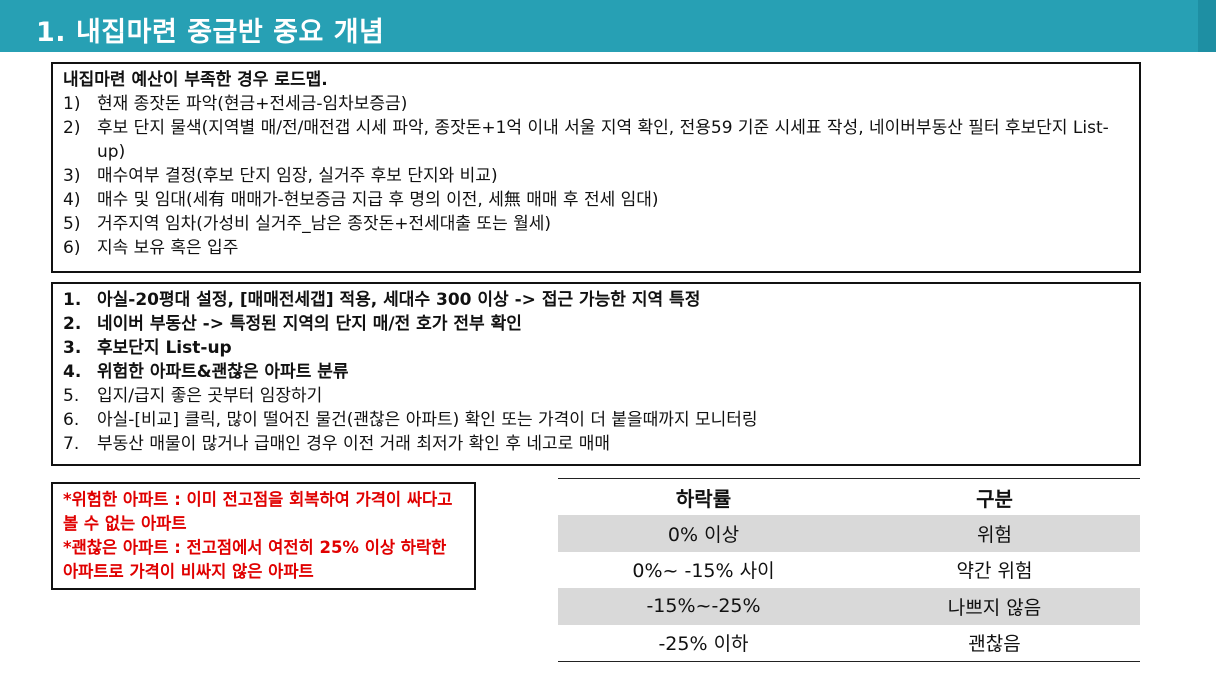 Image resolution: width=1216 pixels, height=684 pixels. What do you see at coordinates (72, 200) in the screenshot?
I see `item-number: 4)` at bounding box center [72, 200].